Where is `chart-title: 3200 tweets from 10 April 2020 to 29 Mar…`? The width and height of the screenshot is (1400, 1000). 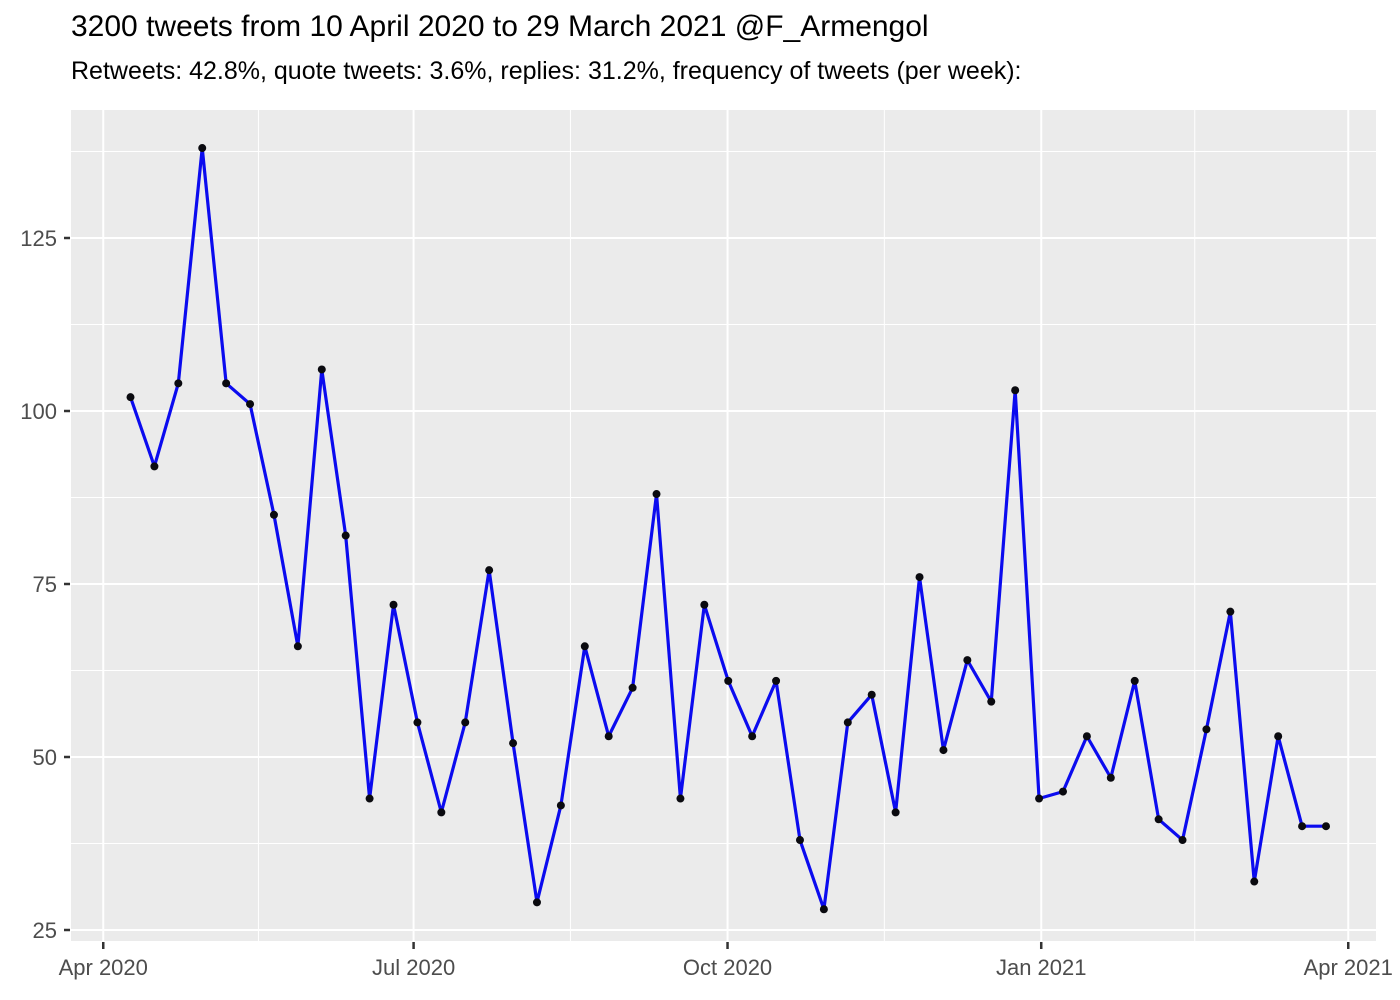
chart-title: 3200 tweets from 10 April 2020 to 29 Mar… is located at coordinates (500, 26).